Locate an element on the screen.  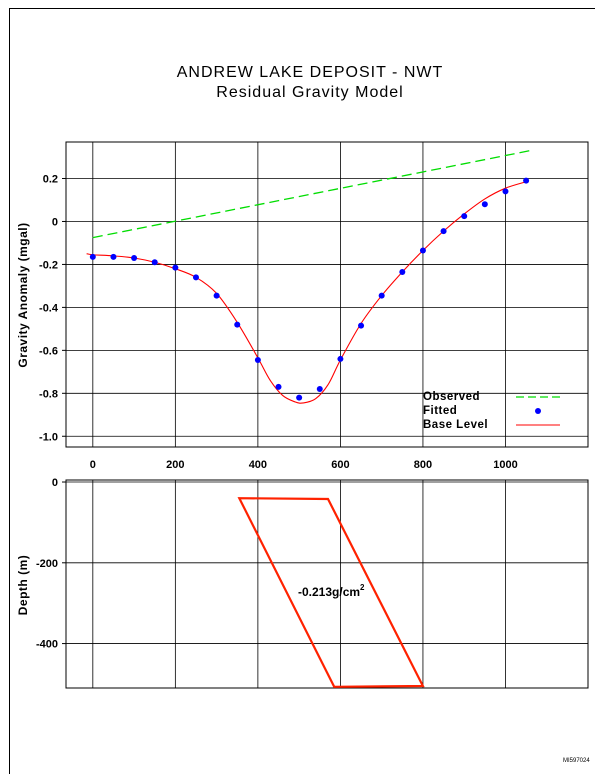
legend-label-observed: Observed is located at coordinates (451, 397).